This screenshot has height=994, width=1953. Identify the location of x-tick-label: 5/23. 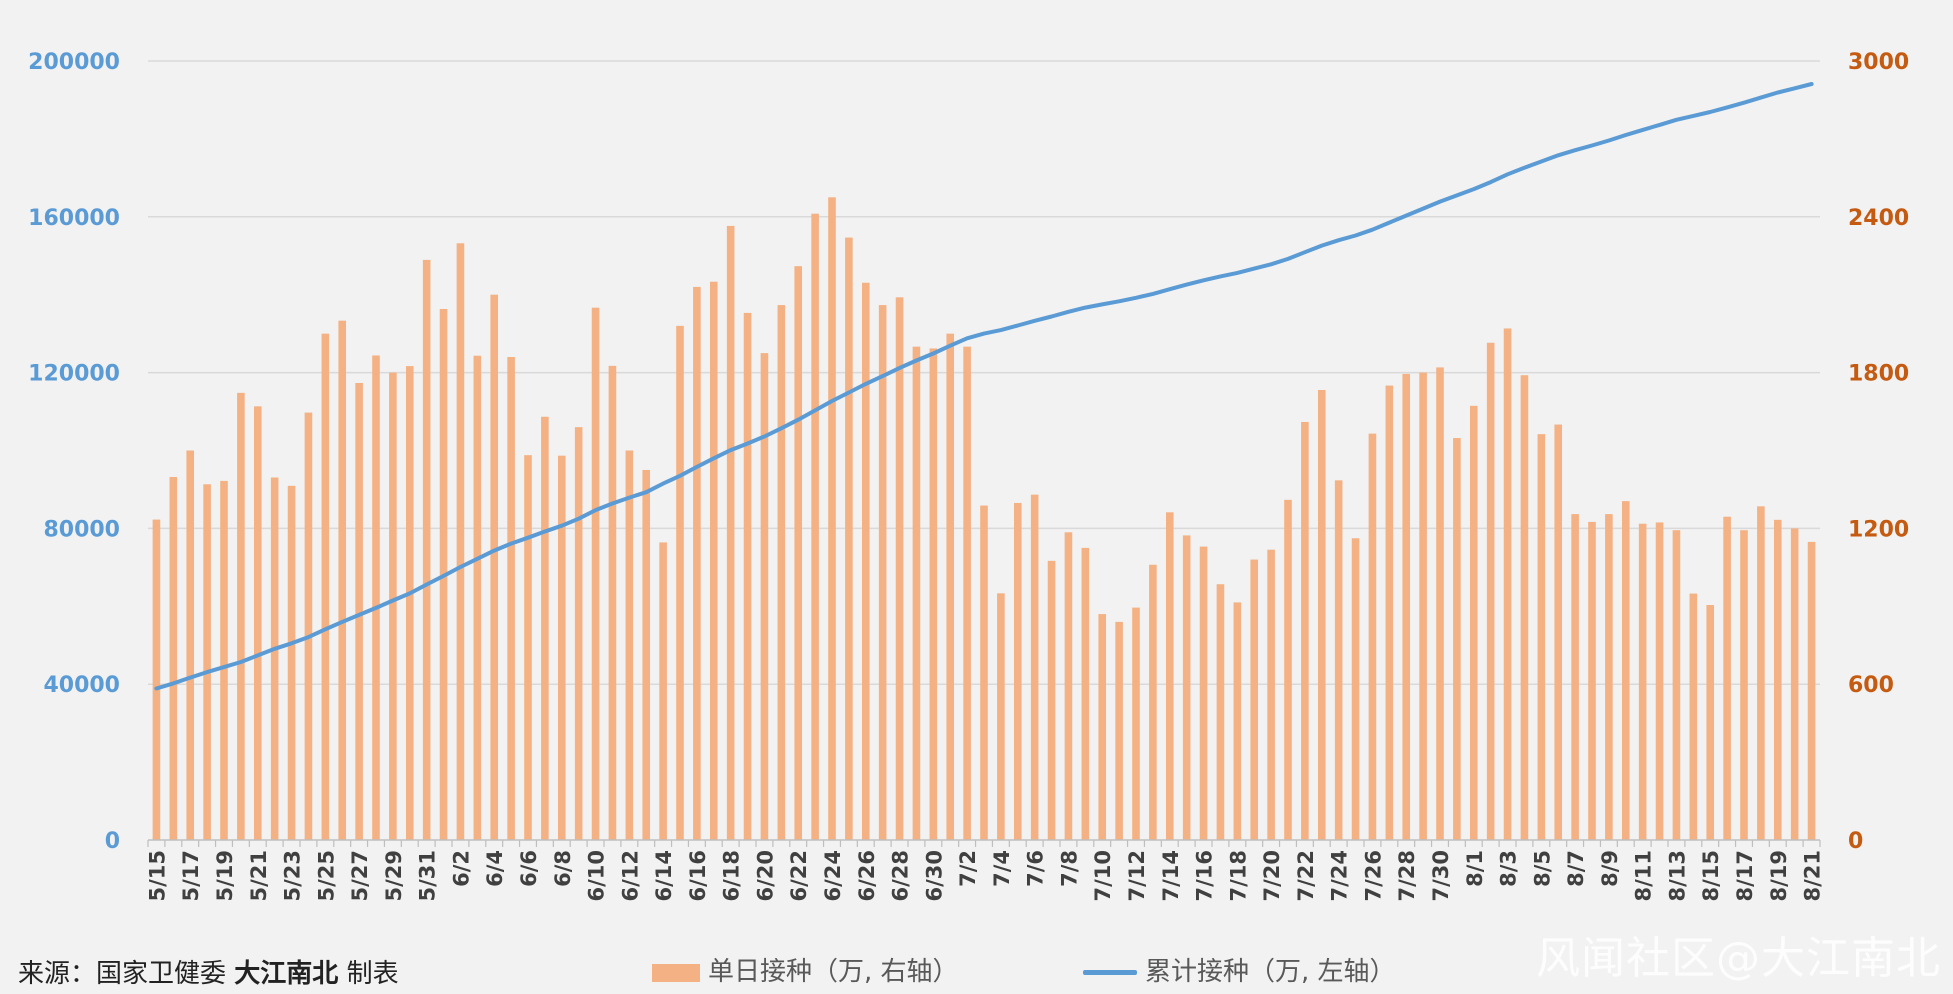
(293, 876).